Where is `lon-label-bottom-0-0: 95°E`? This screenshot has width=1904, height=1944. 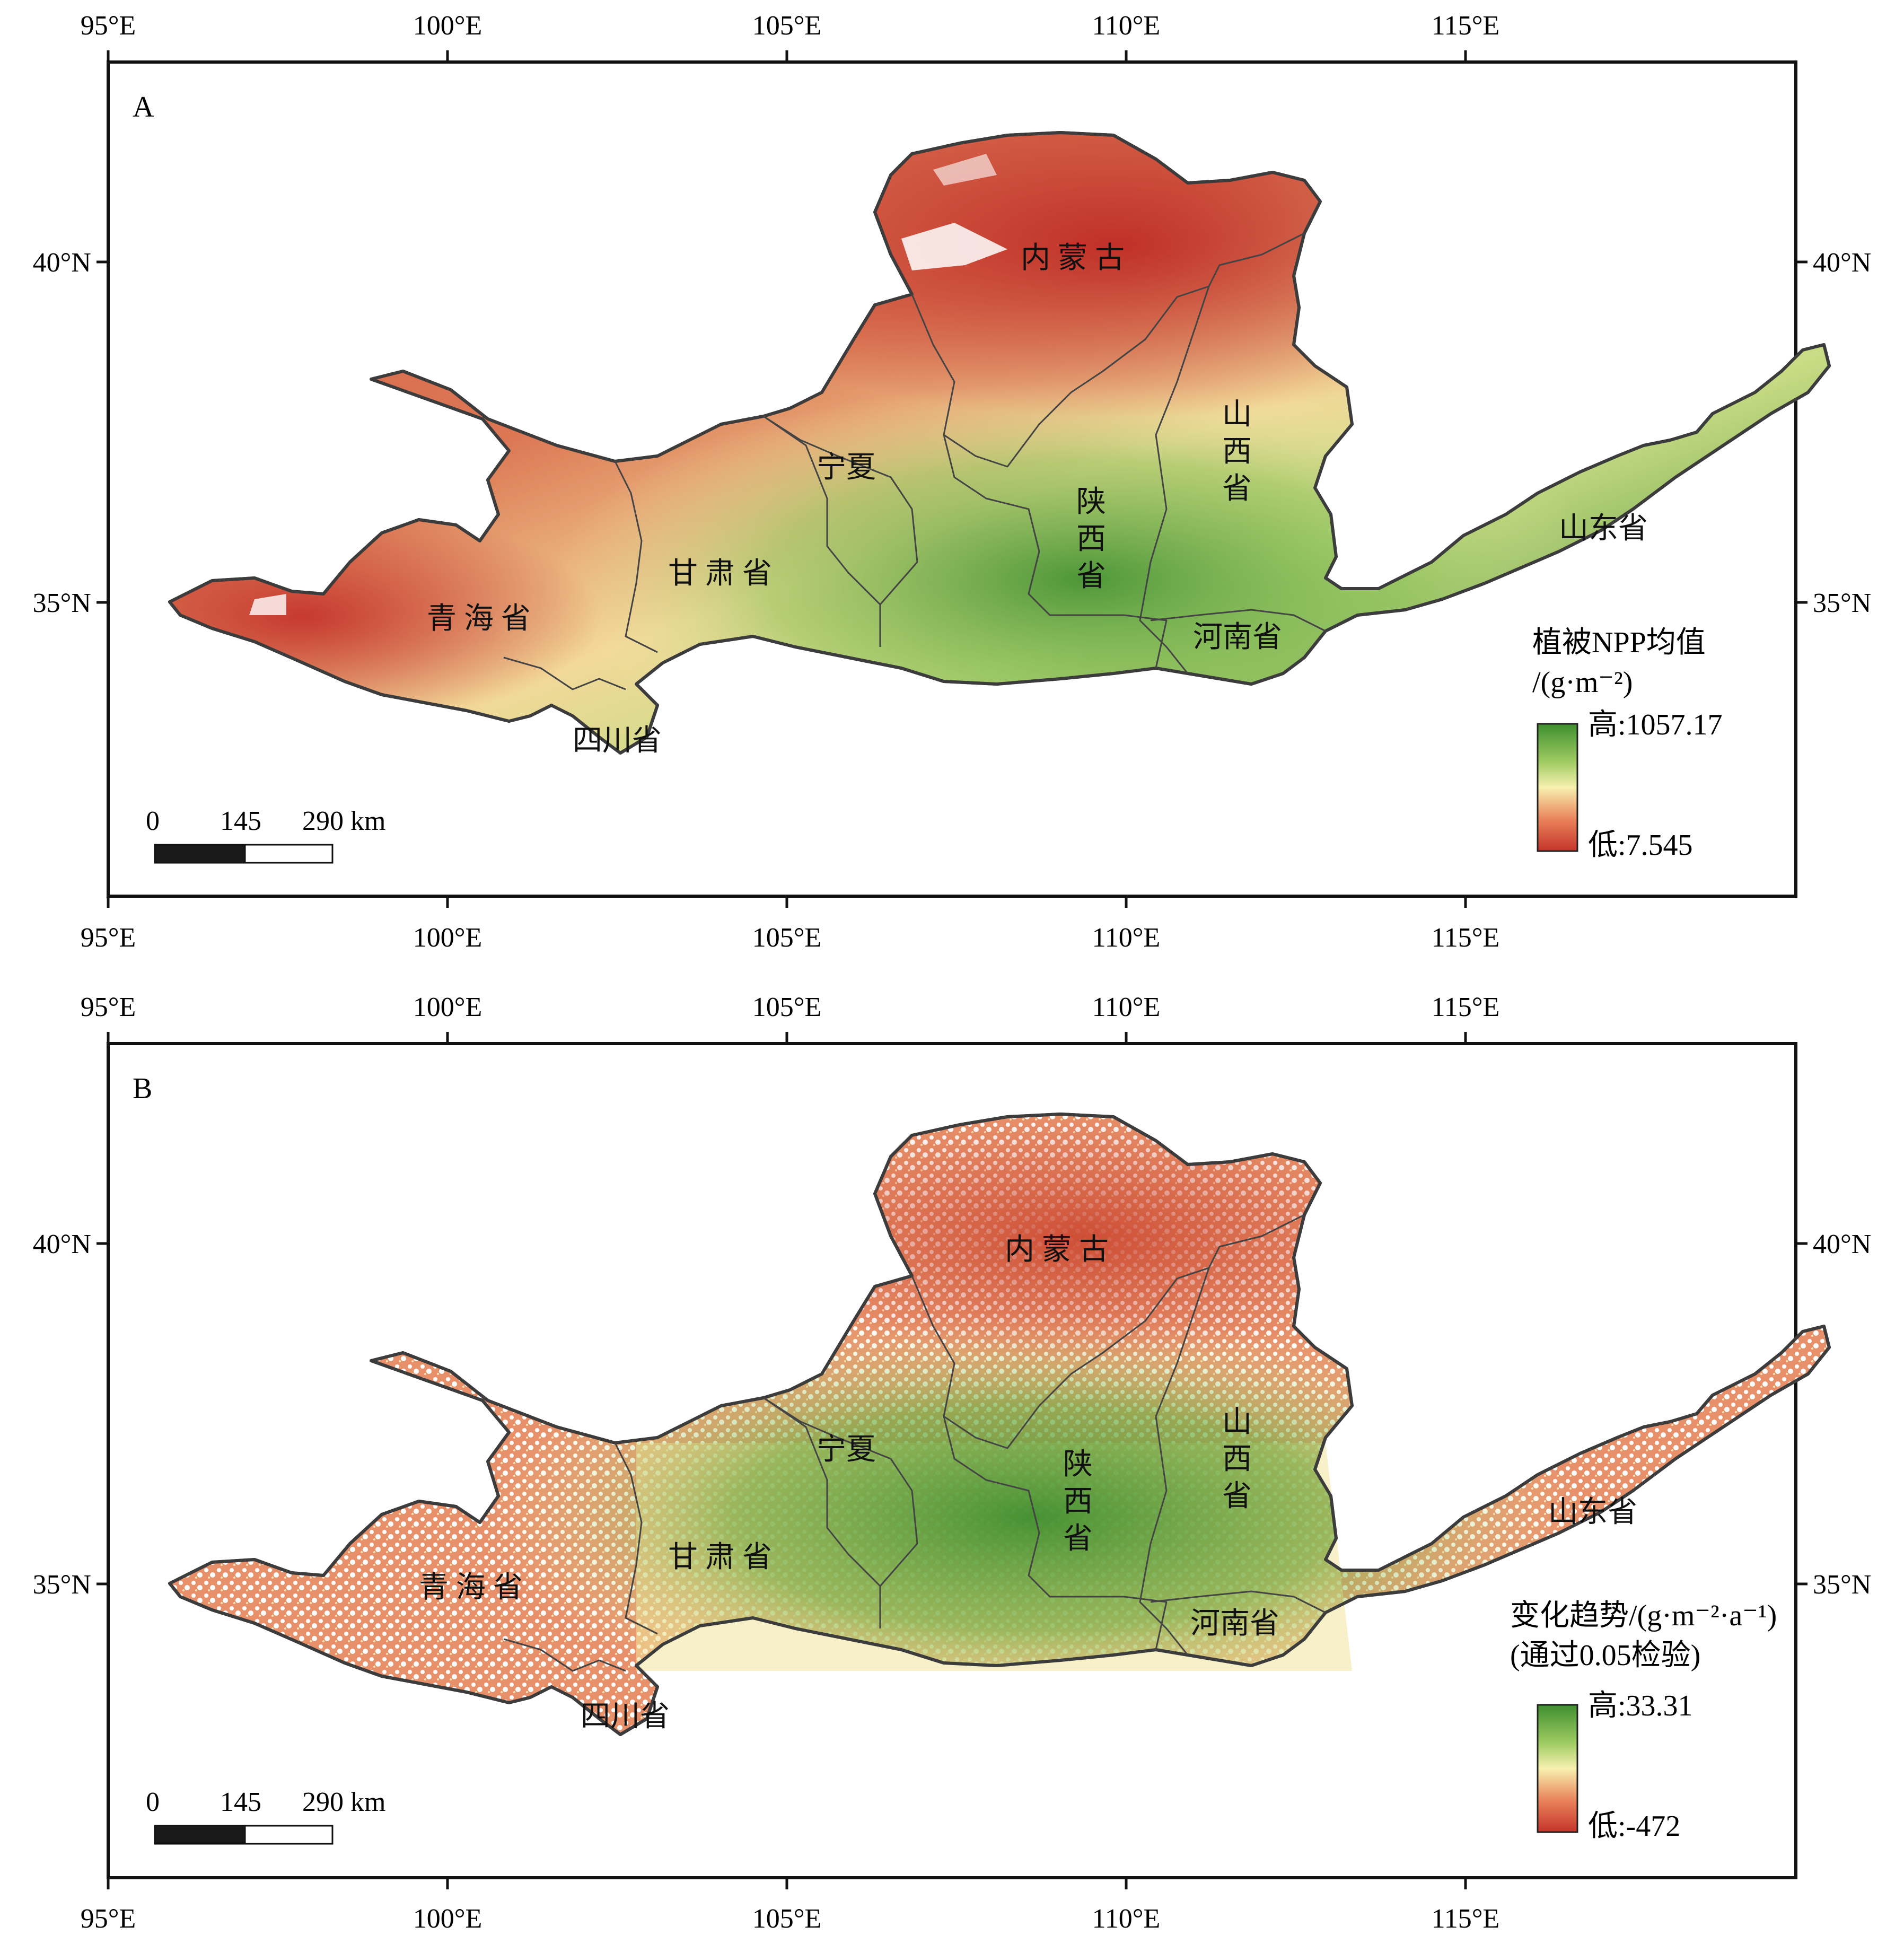
lon-label-bottom-0-0: 95°E is located at coordinates (108, 938).